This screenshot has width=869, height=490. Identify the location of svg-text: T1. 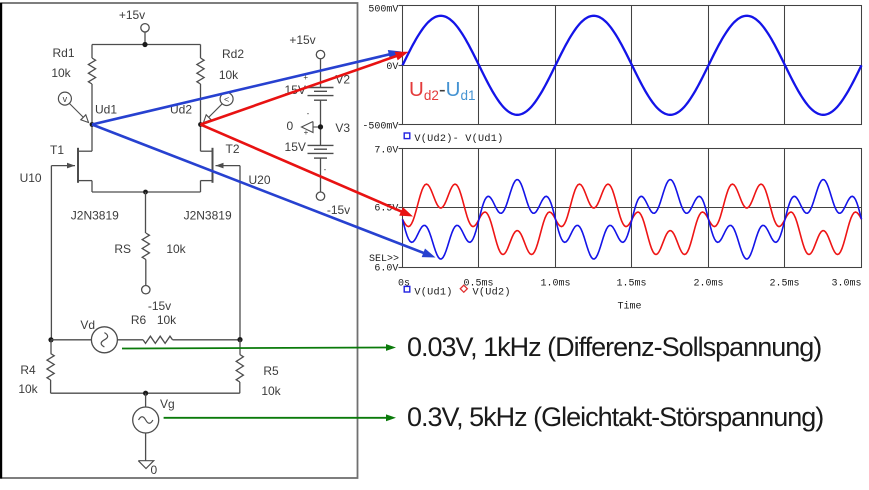
(57, 150).